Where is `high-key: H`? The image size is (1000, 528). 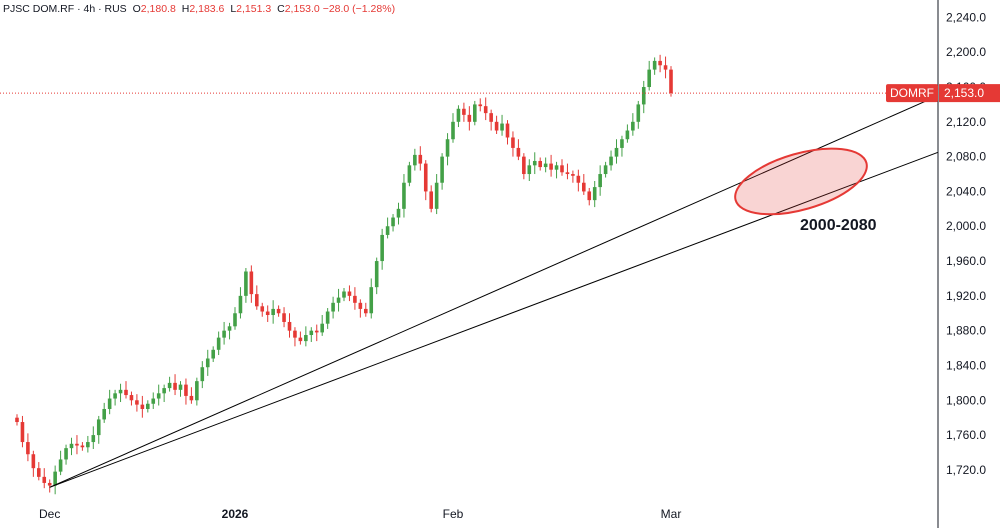 high-key: H is located at coordinates (185, 9).